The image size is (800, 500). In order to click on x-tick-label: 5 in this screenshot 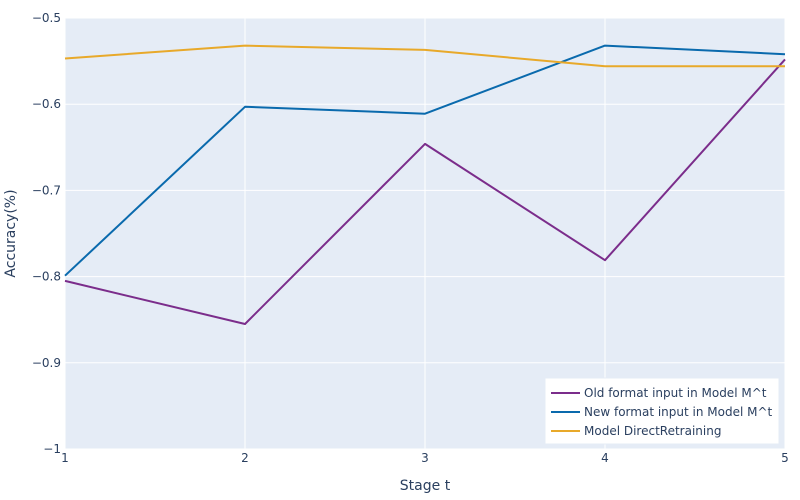, I will do `click(785, 458)`.